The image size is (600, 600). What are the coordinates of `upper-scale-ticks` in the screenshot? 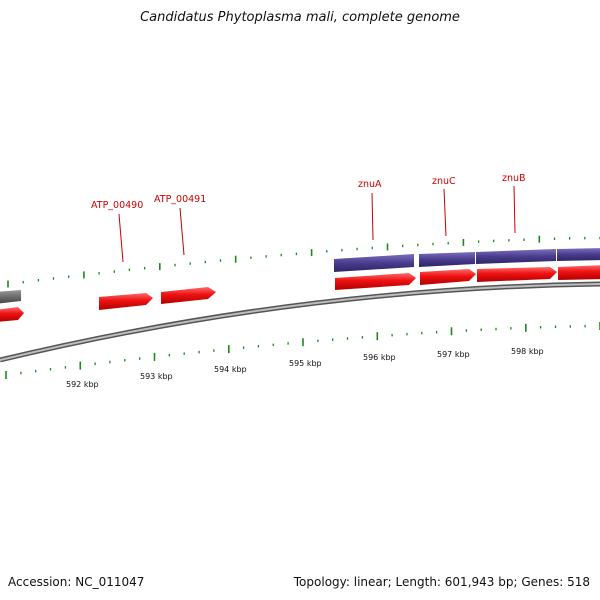 It's located at (303, 261).